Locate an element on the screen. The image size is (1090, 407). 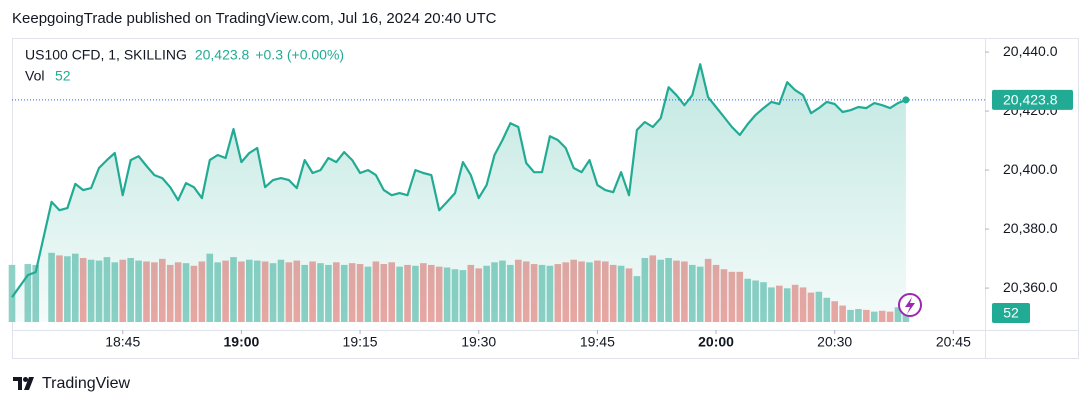
footer-brand: TradingView is located at coordinates (86, 383).